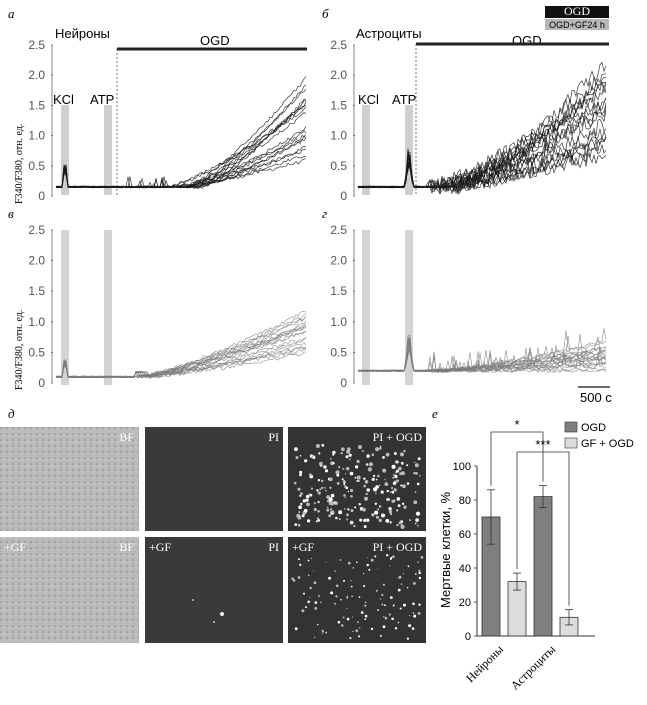 The height and width of the screenshot is (705, 647). I want to click on micro-gf-pi-tag: PI, so click(273, 547).